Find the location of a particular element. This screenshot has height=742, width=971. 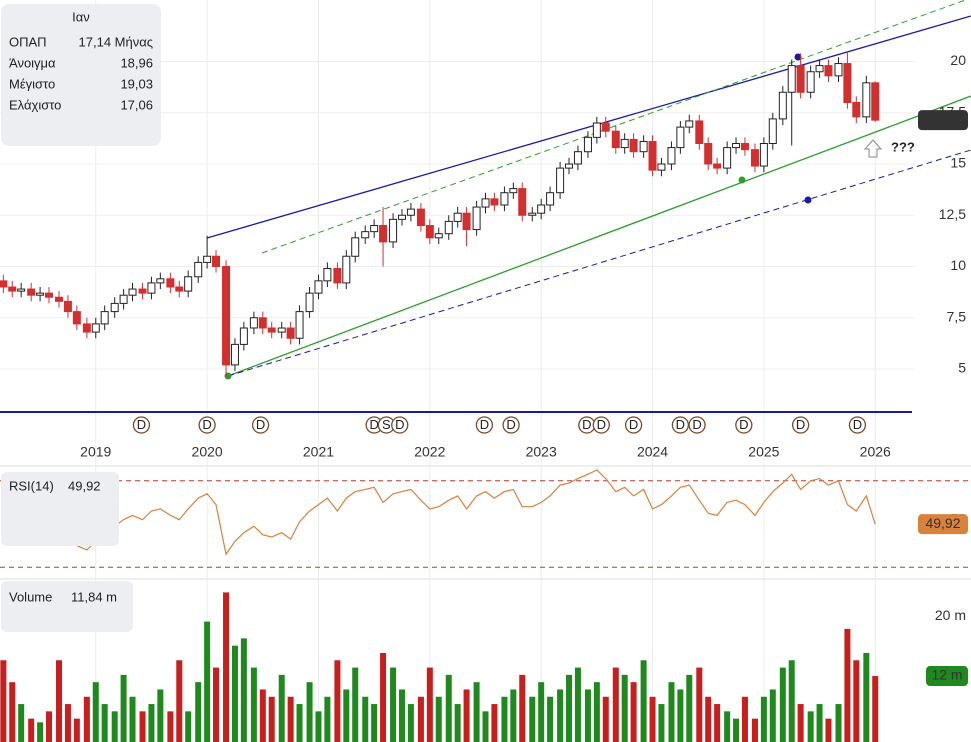

rsi-legend-box is located at coordinates (60, 509).